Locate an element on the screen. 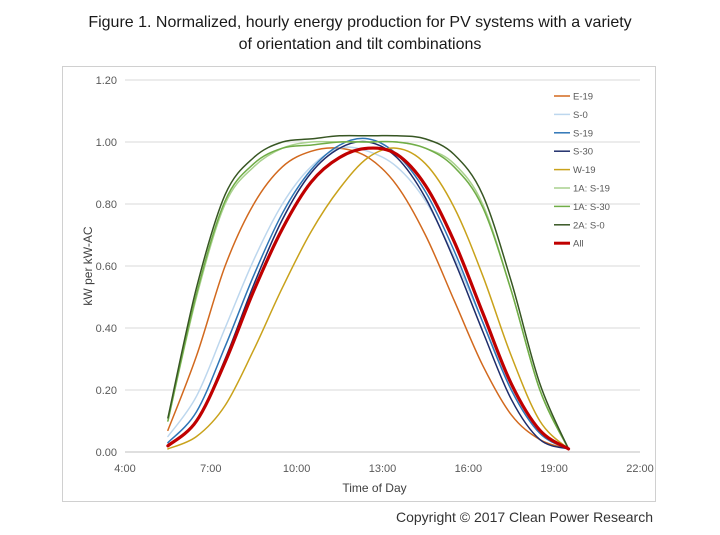  x-tick-label: 13:00 is located at coordinates (383, 469).